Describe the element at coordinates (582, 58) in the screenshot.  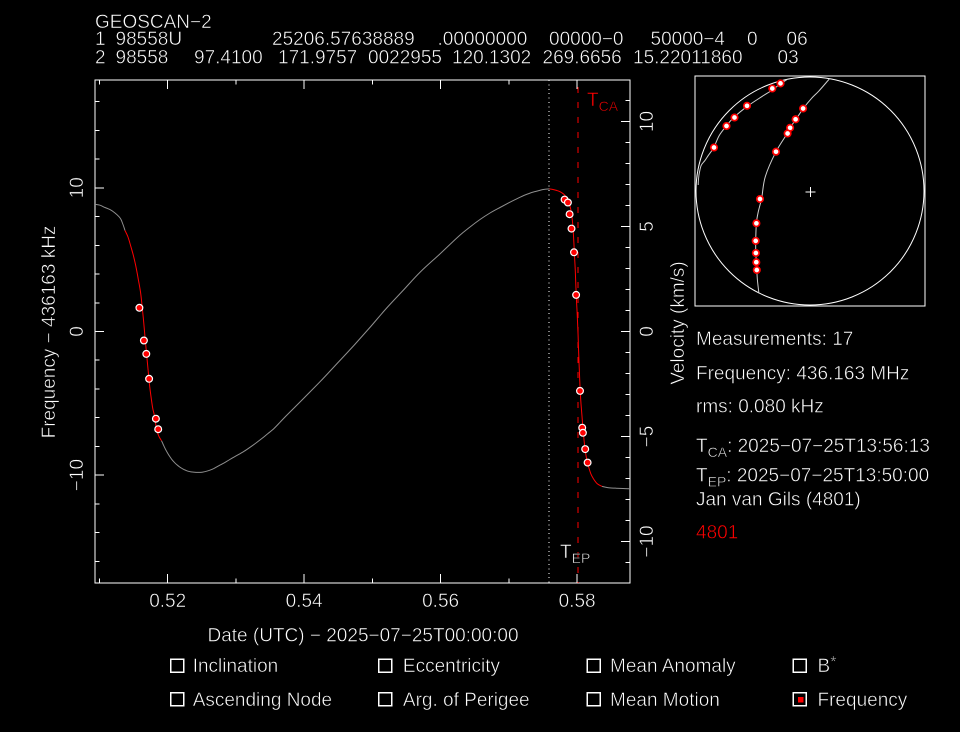
I see `svg-text: 269.6656` at that location.